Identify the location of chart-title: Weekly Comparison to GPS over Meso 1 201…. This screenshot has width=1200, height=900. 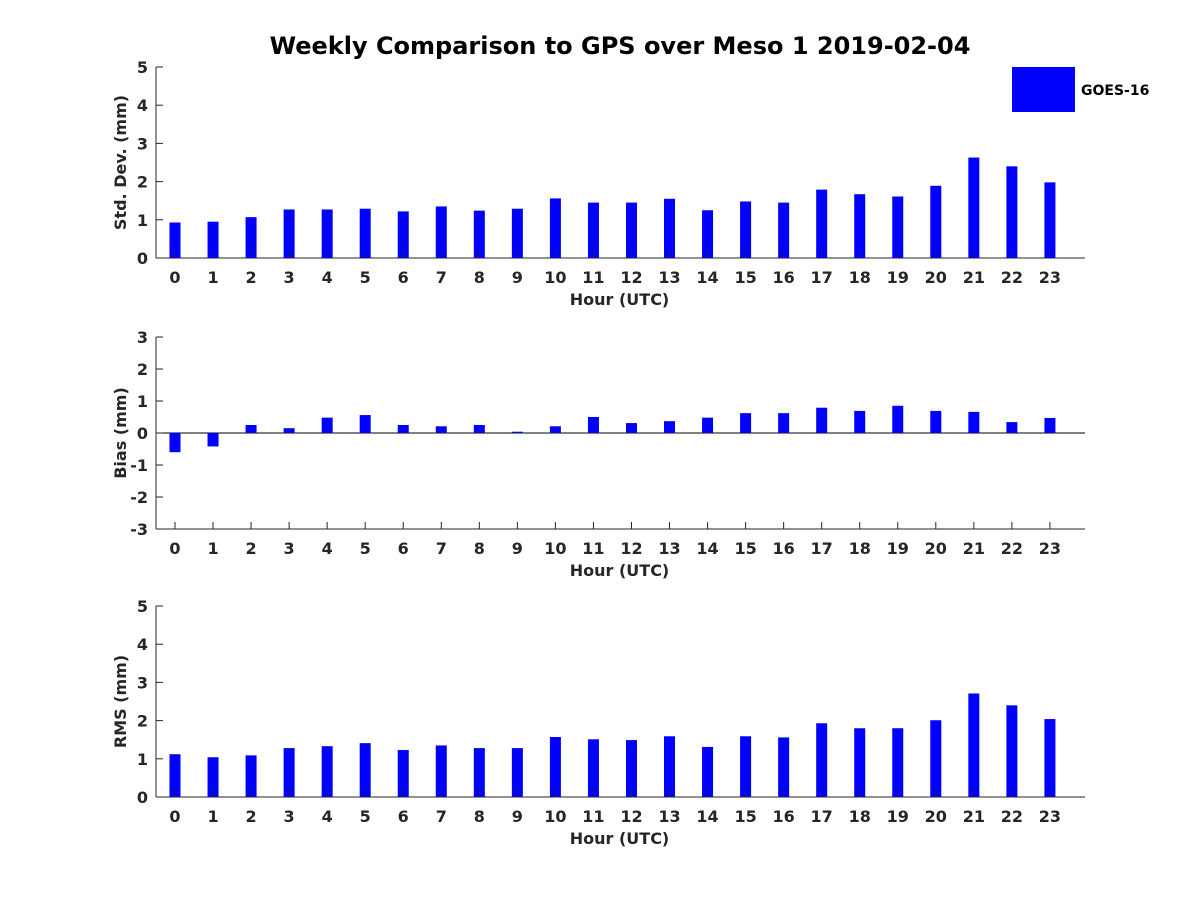
(620, 46).